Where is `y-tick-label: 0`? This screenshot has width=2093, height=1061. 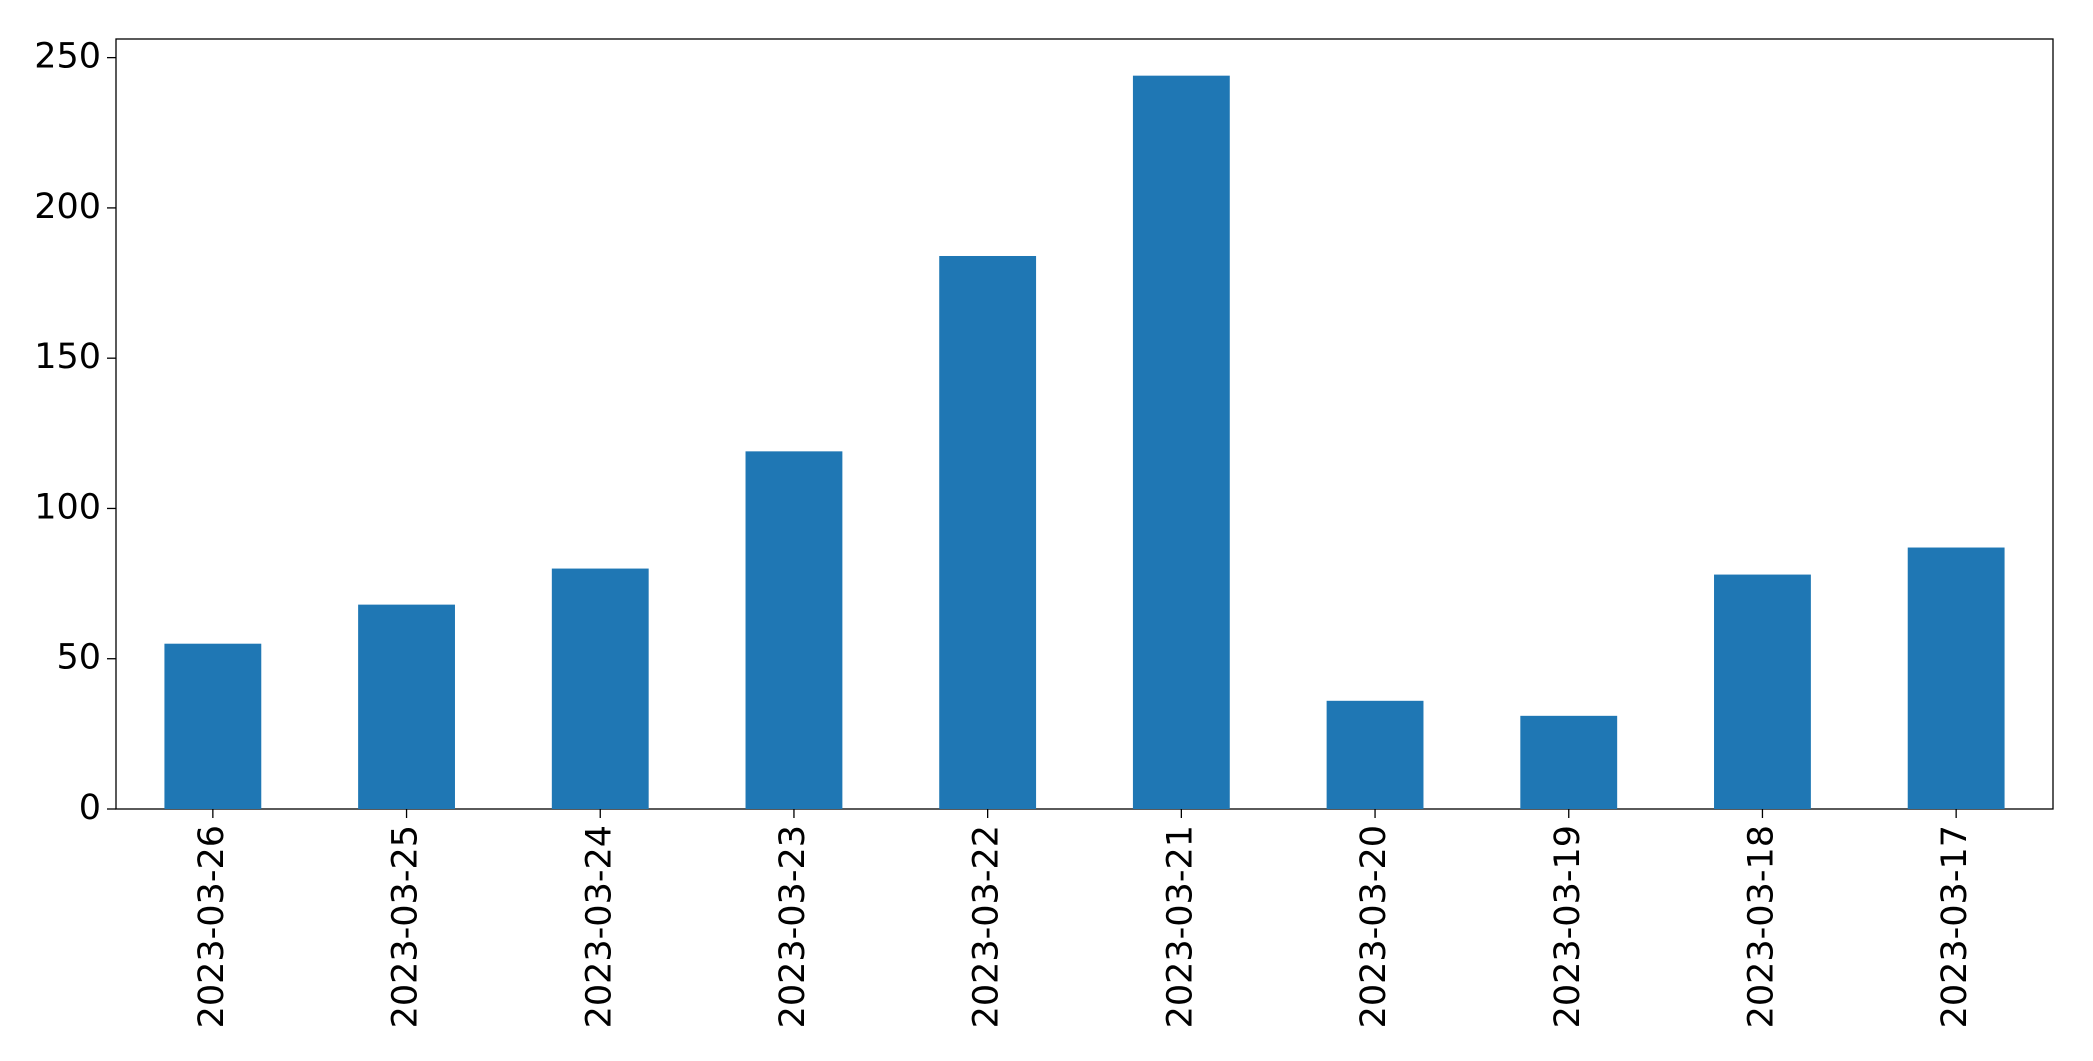
y-tick-label: 0 is located at coordinates (90, 808).